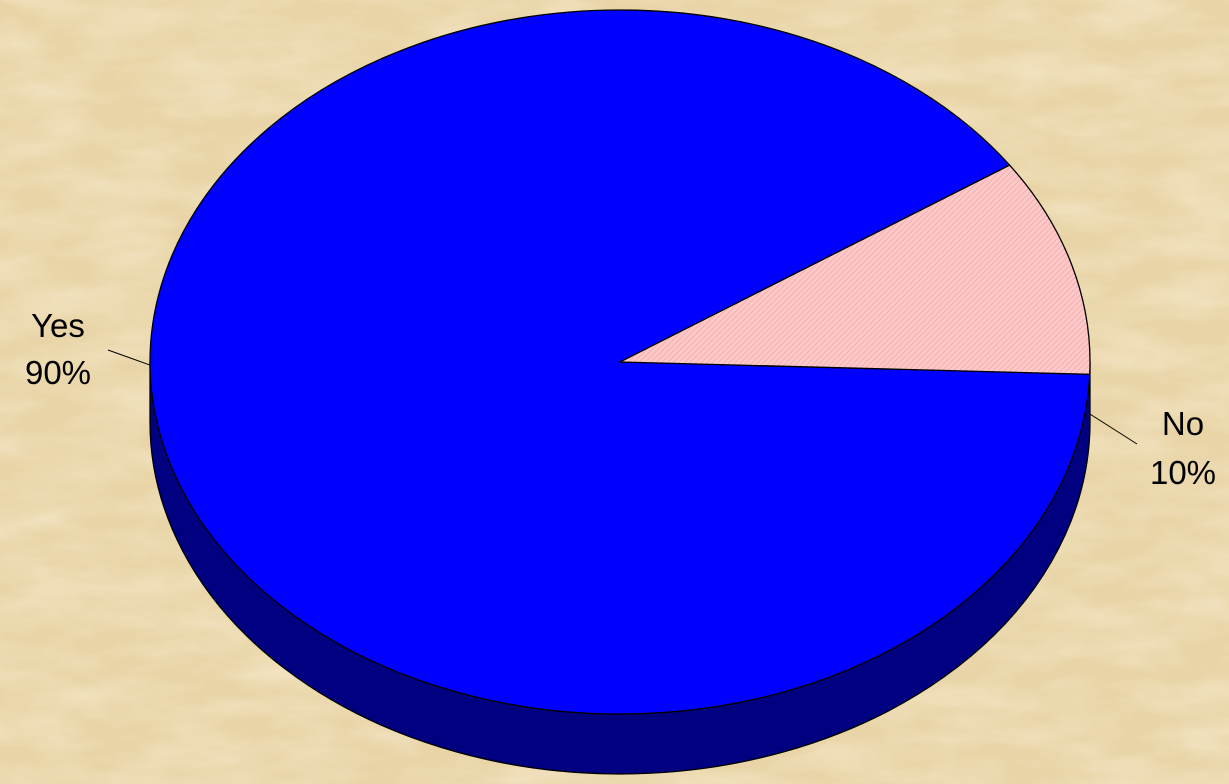 The height and width of the screenshot is (784, 1229). I want to click on slice-value-no: 10%, so click(1183, 472).